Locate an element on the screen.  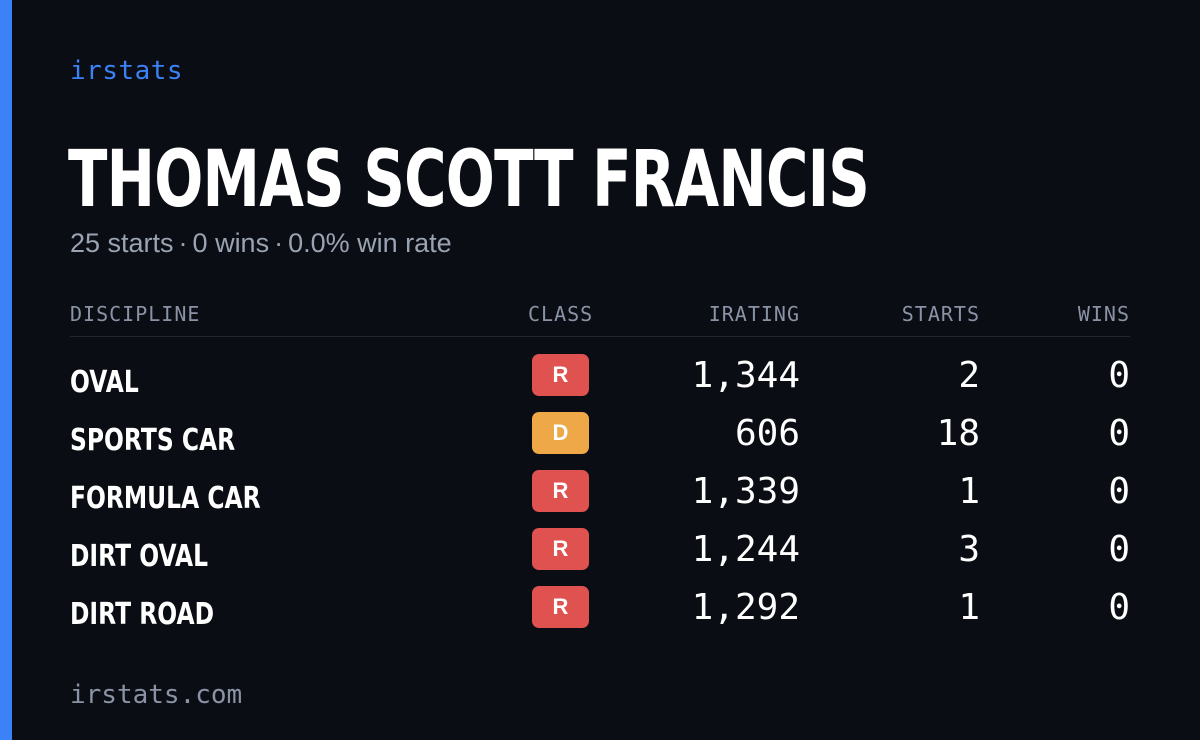
discipline-name: FORMULA CAR is located at coordinates (165, 498).